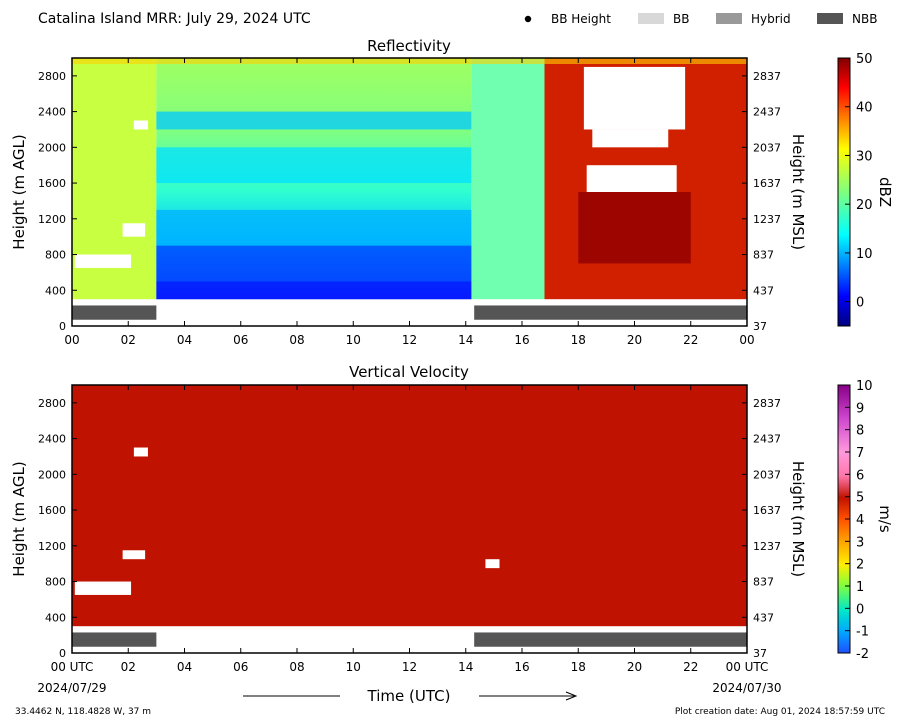 This screenshot has width=900, height=725. I want to click on reflectivity-core, so click(634, 228).